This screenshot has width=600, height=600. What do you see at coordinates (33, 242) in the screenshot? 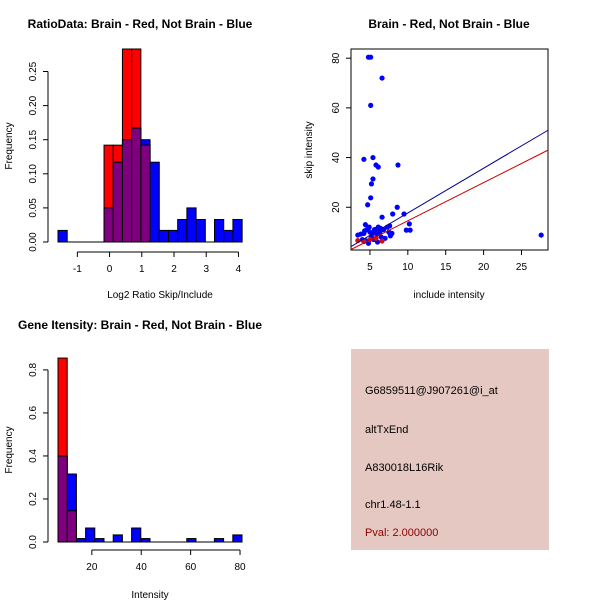
I see `y-tick-label: 0.00` at bounding box center [33, 242].